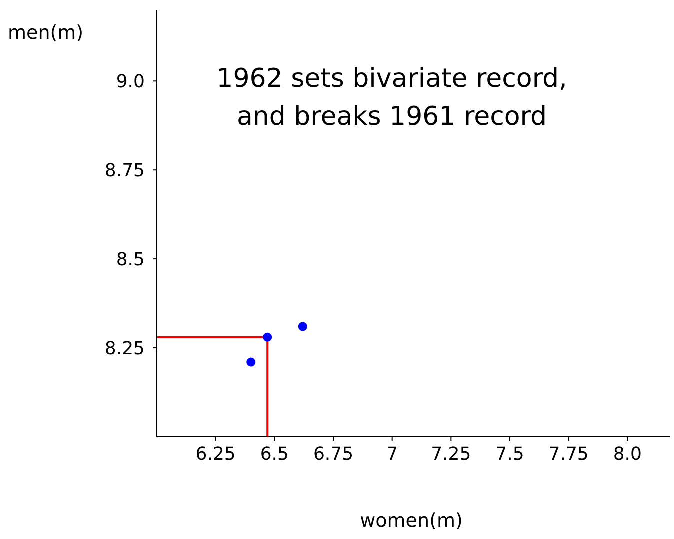 This screenshot has width=674, height=539. What do you see at coordinates (510, 454) in the screenshot?
I see `x-tick-label: 7.5` at bounding box center [510, 454].